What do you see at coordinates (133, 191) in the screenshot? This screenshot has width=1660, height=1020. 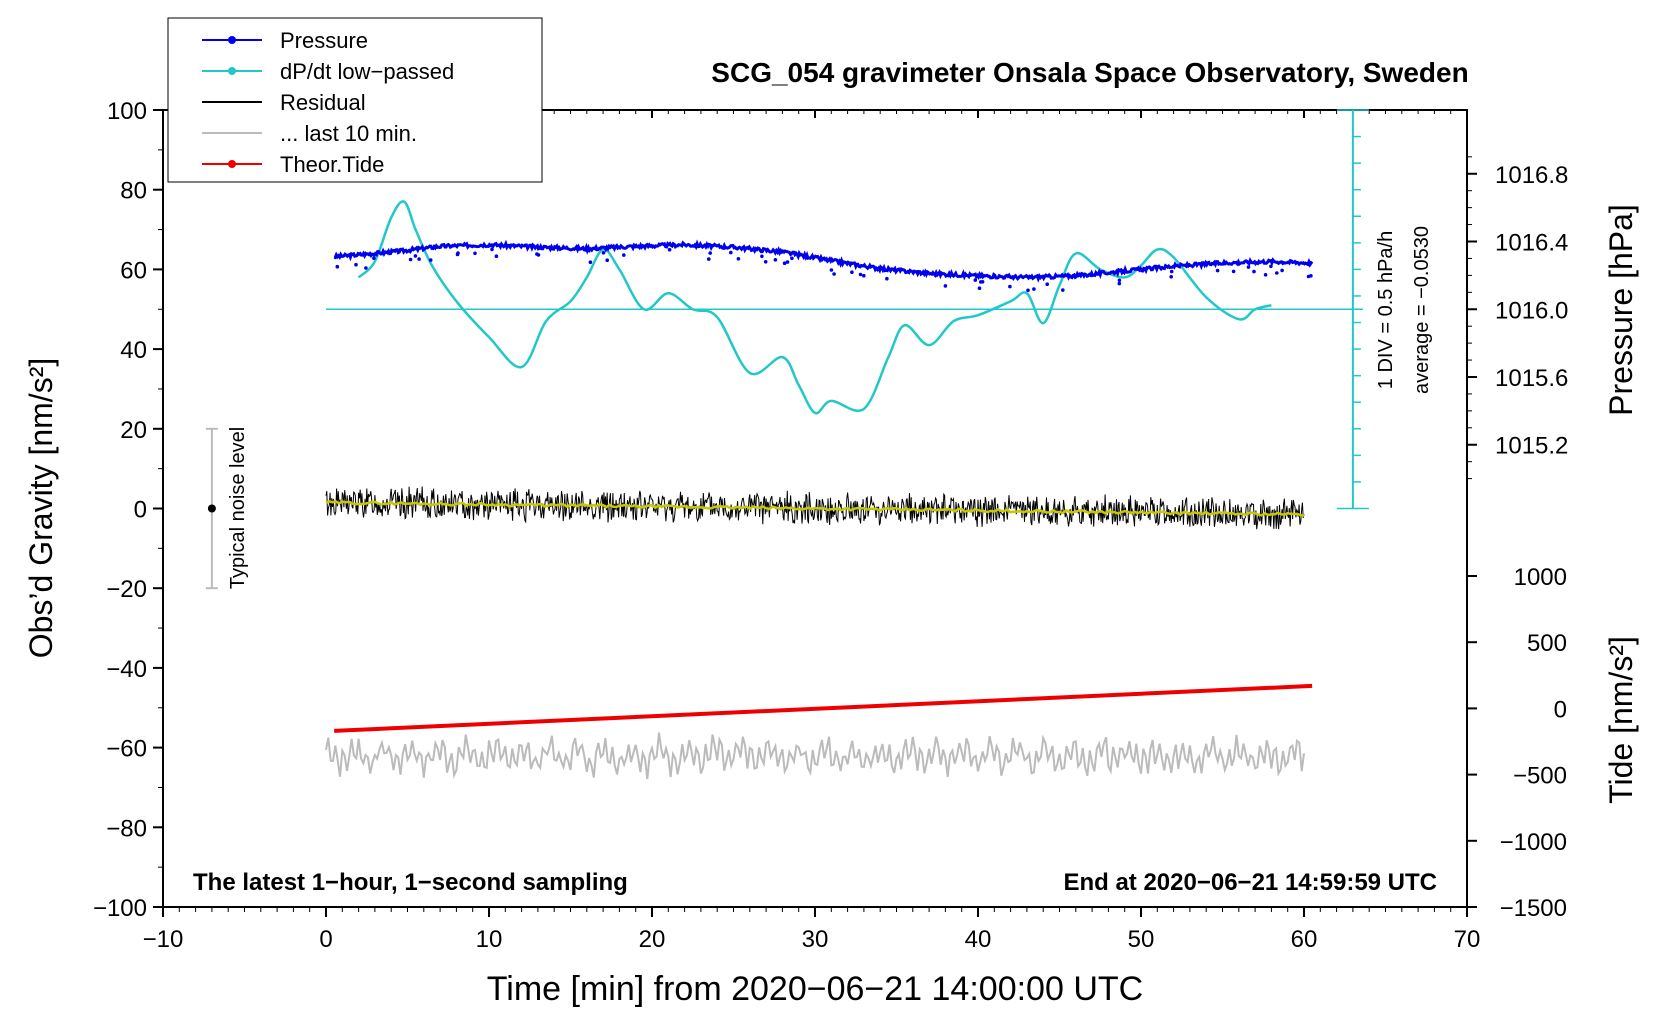 I see `y-tick-label: 80` at bounding box center [133, 191].